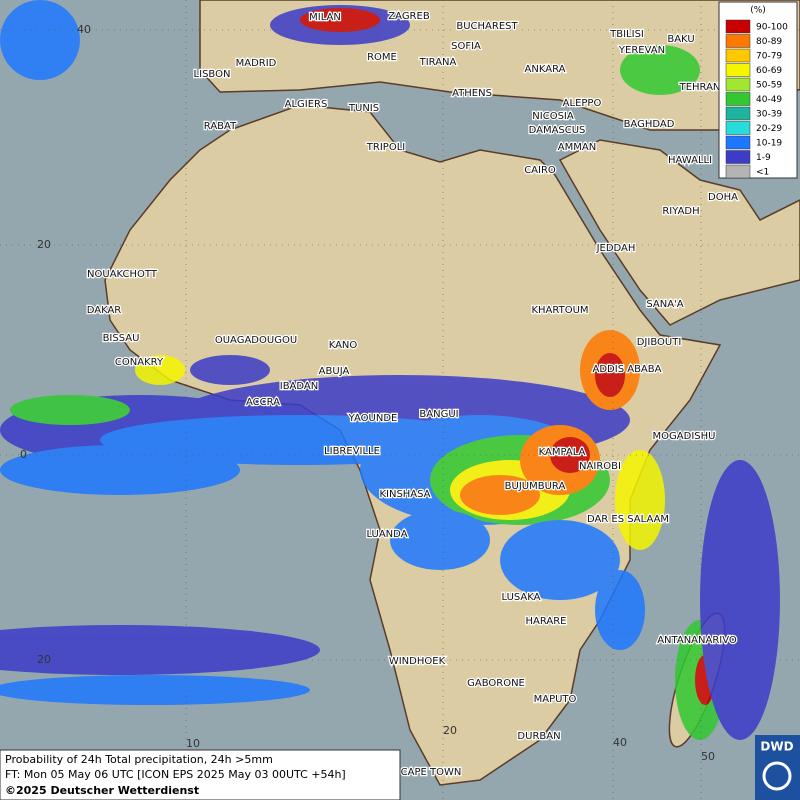 This screenshot has height=800, width=800. What do you see at coordinates (386, 534) in the screenshot?
I see `city-label: LUANDA` at bounding box center [386, 534].